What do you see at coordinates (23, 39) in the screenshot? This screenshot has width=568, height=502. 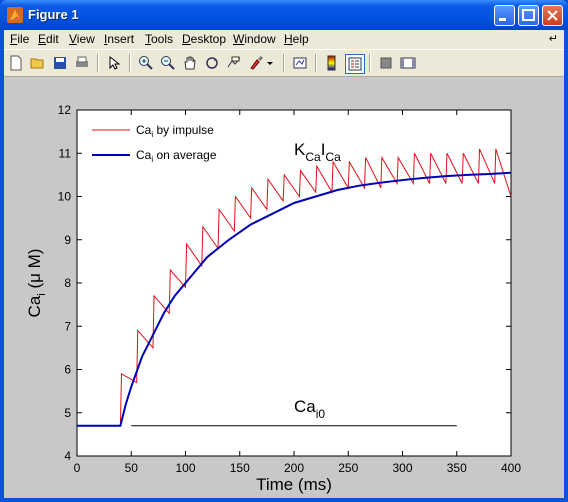 I see `menu-file-label: ile` at bounding box center [23, 39].